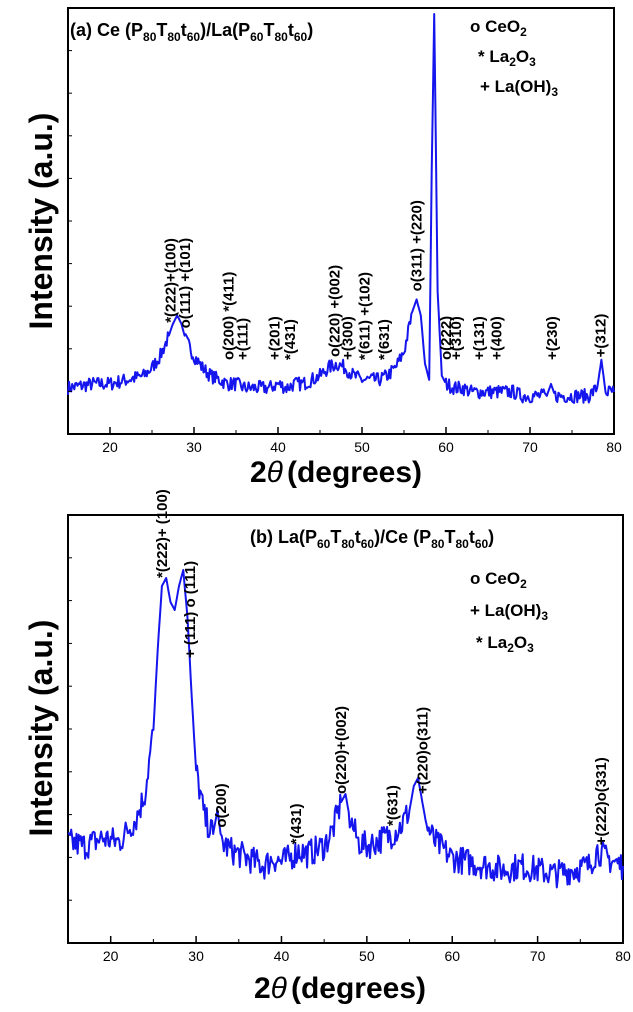 This screenshot has height=1012, width=633. I want to click on legend-entry-a-ceo2: o CeO2, so click(498, 28).